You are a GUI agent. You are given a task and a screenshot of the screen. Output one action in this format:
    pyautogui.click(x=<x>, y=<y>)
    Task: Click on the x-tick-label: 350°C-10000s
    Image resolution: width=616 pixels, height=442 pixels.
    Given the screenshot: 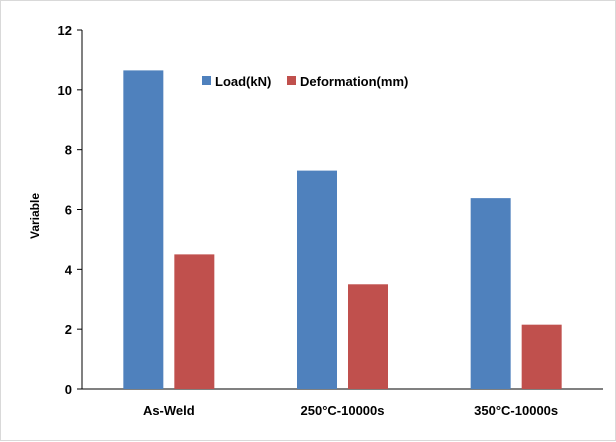 What is the action you would take?
    pyautogui.click(x=516, y=410)
    